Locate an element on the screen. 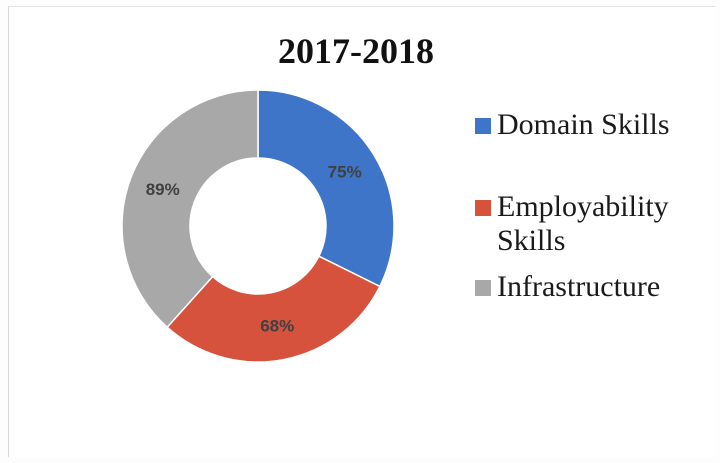 This screenshot has height=463, width=720. legend-swatch-employability-skills is located at coordinates (483, 208).